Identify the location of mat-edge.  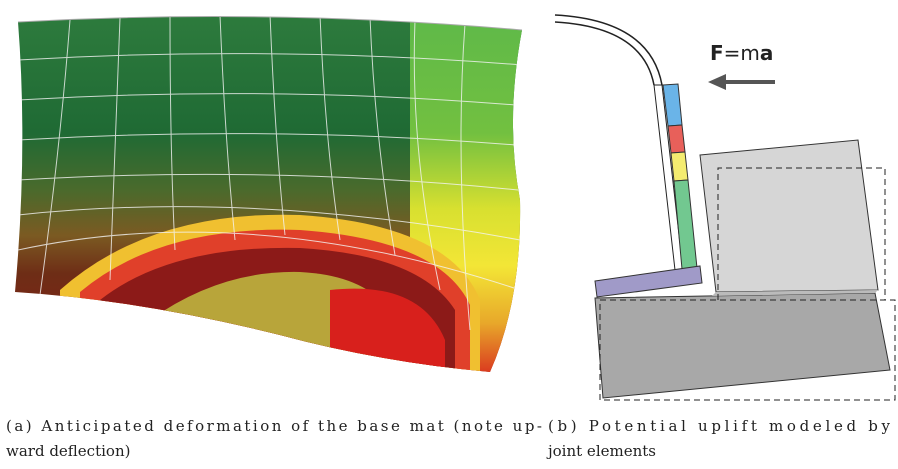
(270, 23).